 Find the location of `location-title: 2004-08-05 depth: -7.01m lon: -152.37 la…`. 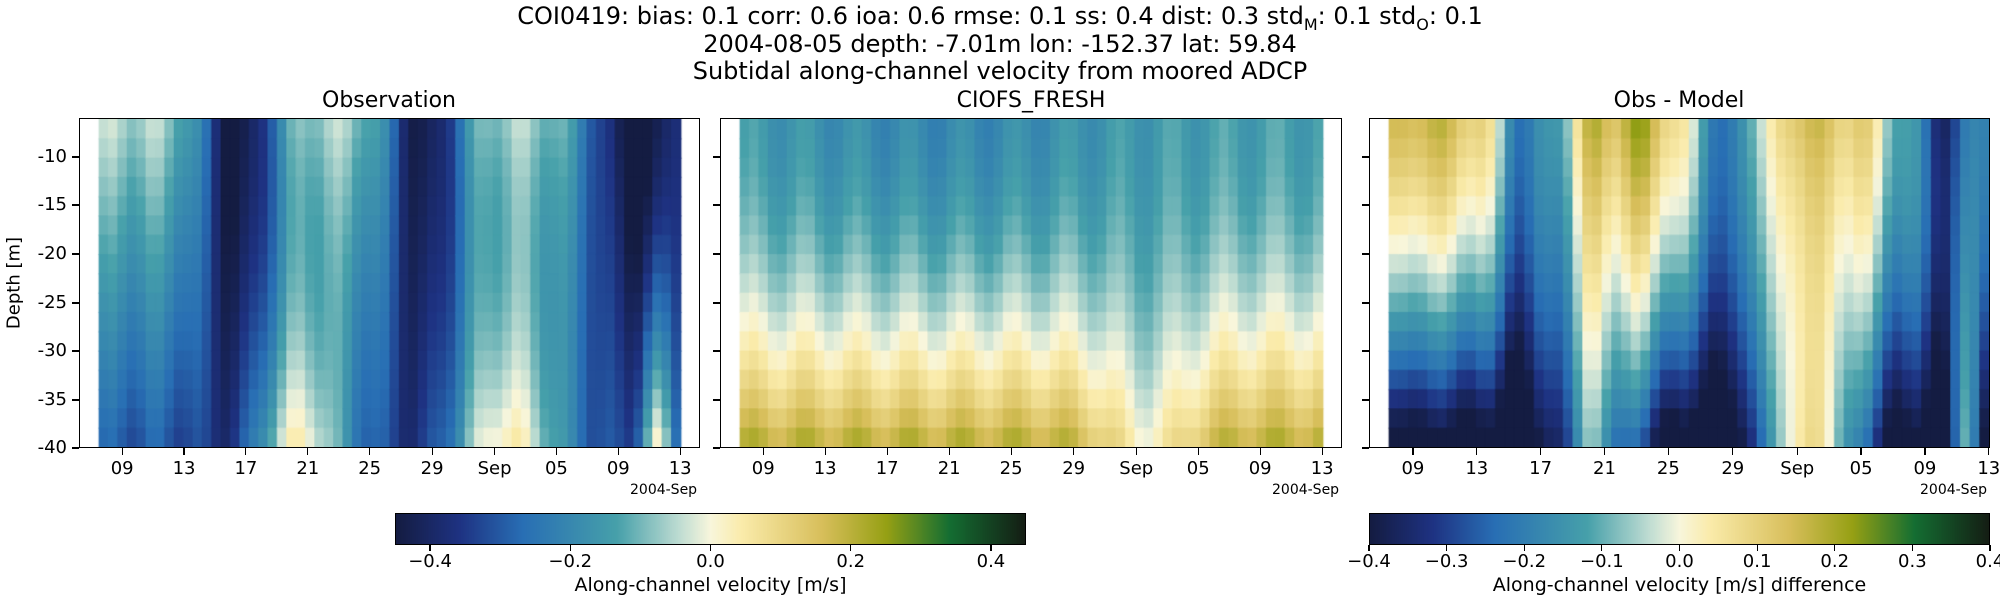

location-title: 2004-08-05 depth: -7.01m lon: -152.37 la… is located at coordinates (1000, 44).